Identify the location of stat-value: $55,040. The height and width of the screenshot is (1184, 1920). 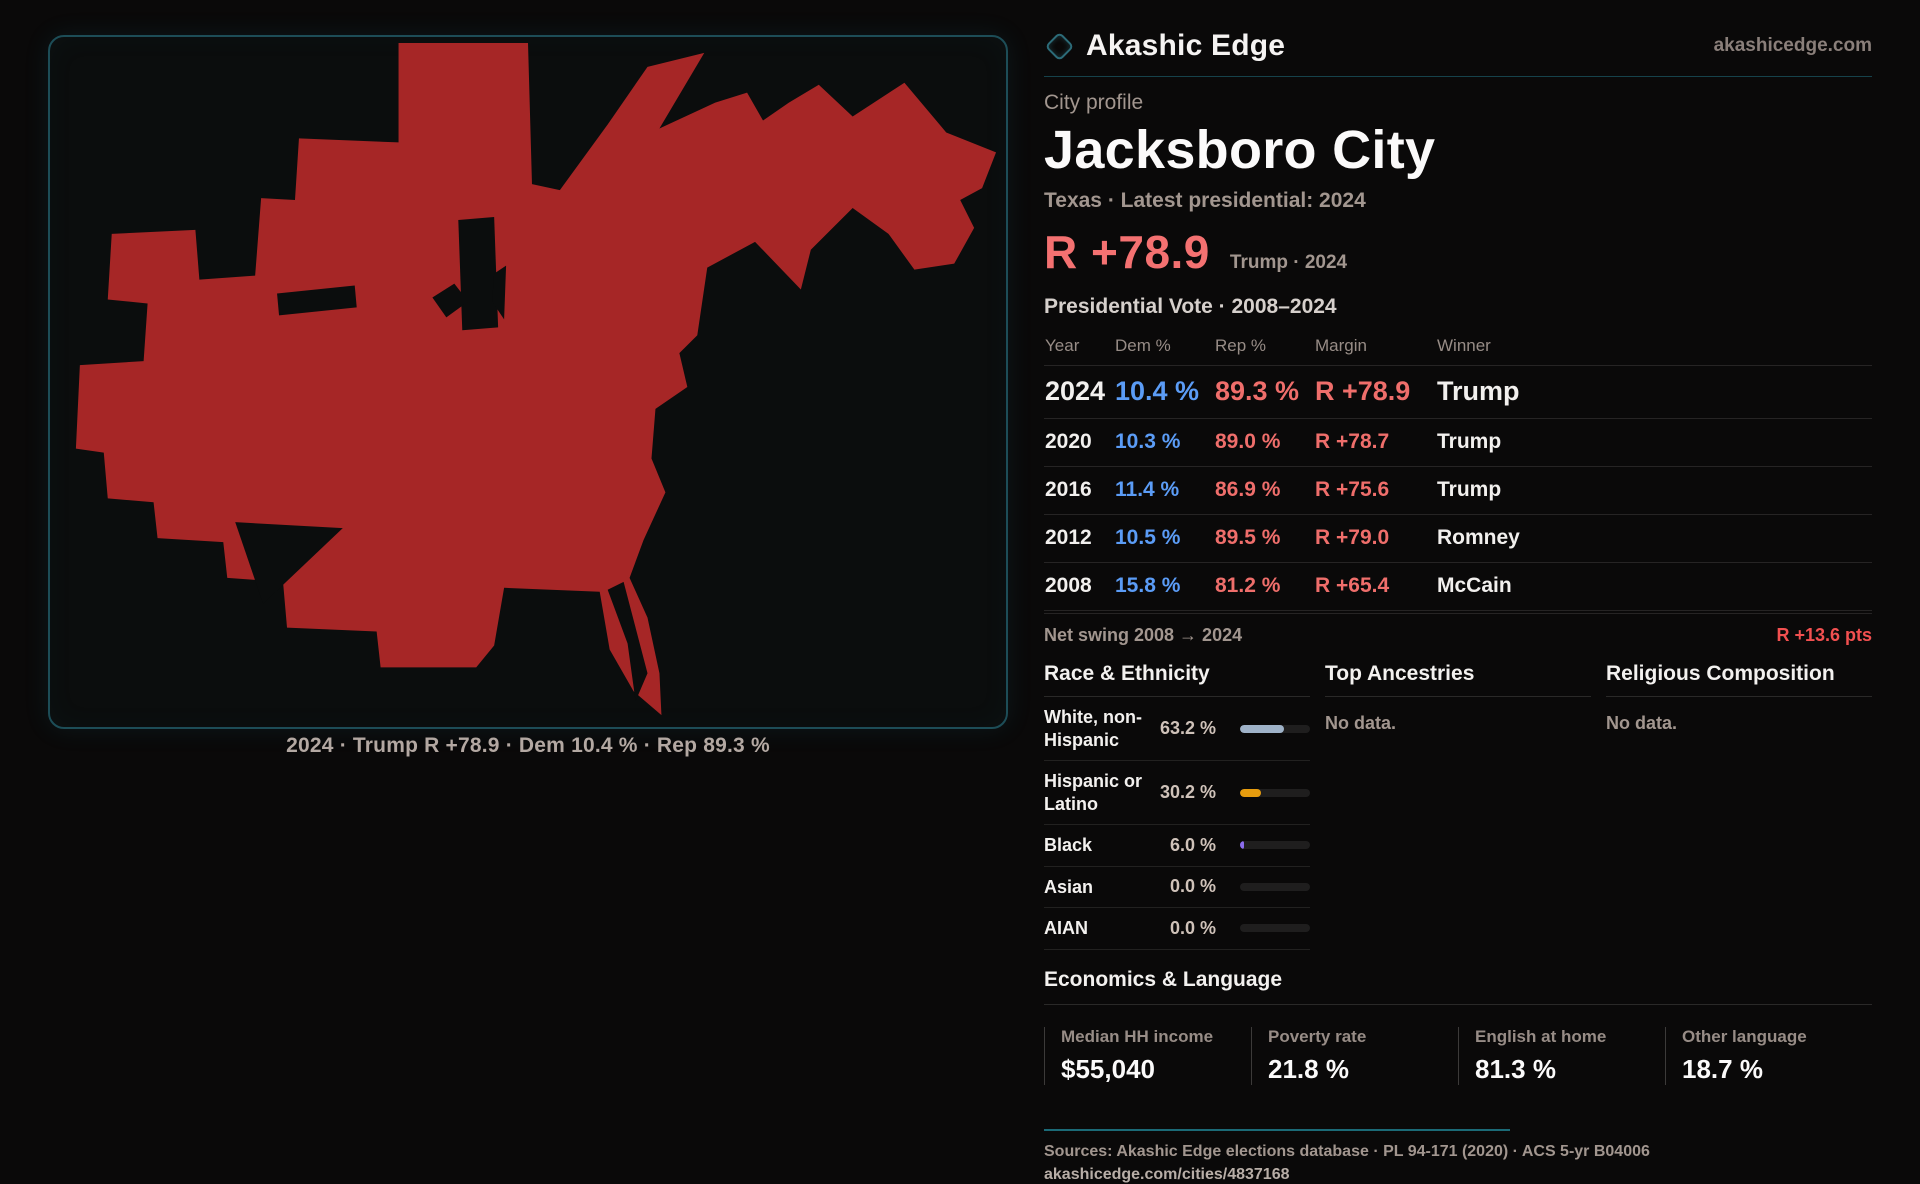
(1108, 1068).